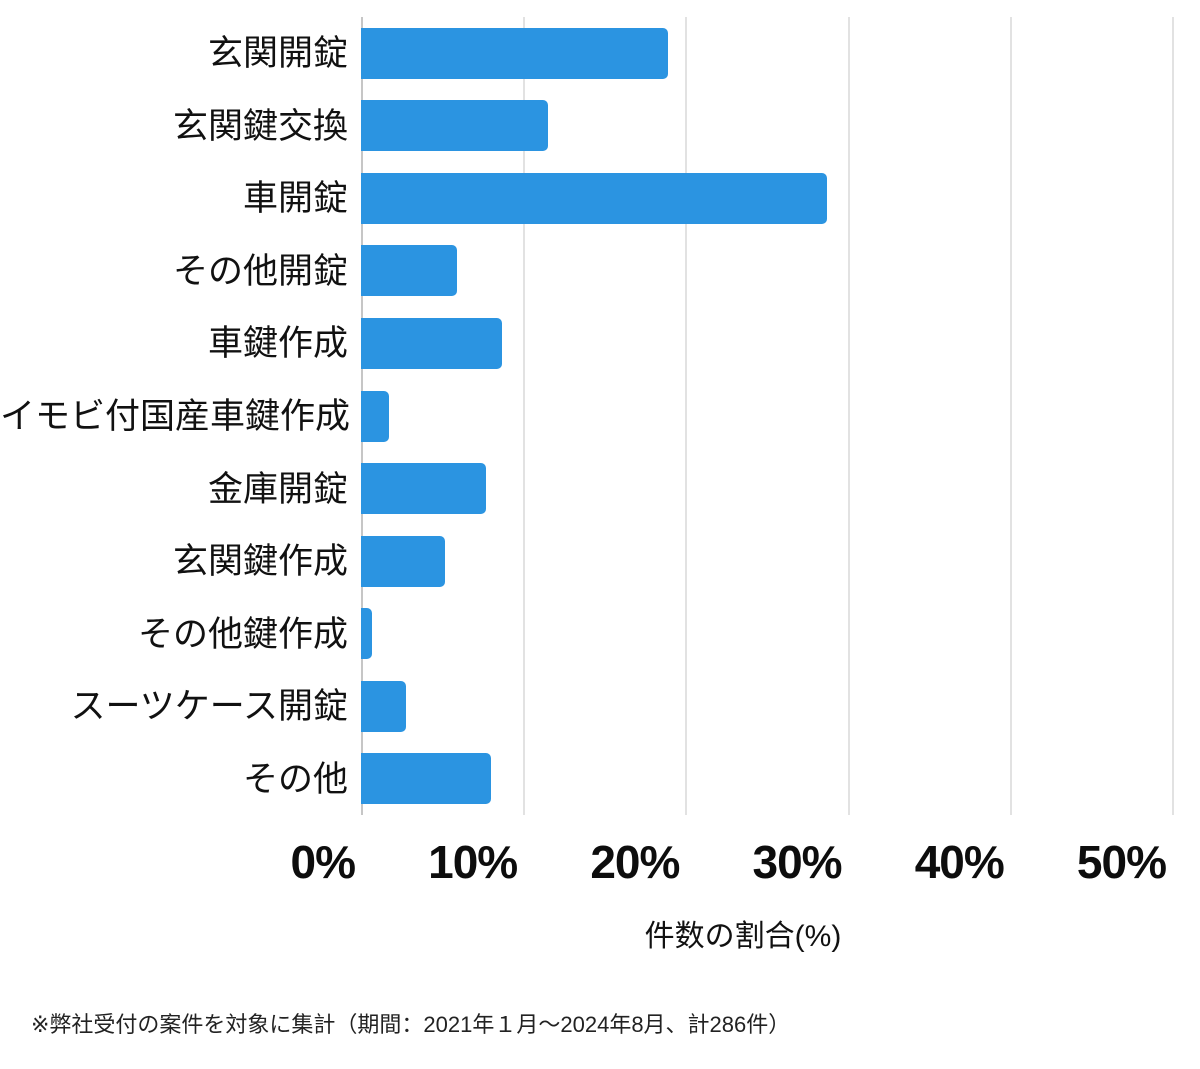 The width and height of the screenshot is (1200, 1069). What do you see at coordinates (1173, 416) in the screenshot?
I see `gridline-50%` at bounding box center [1173, 416].